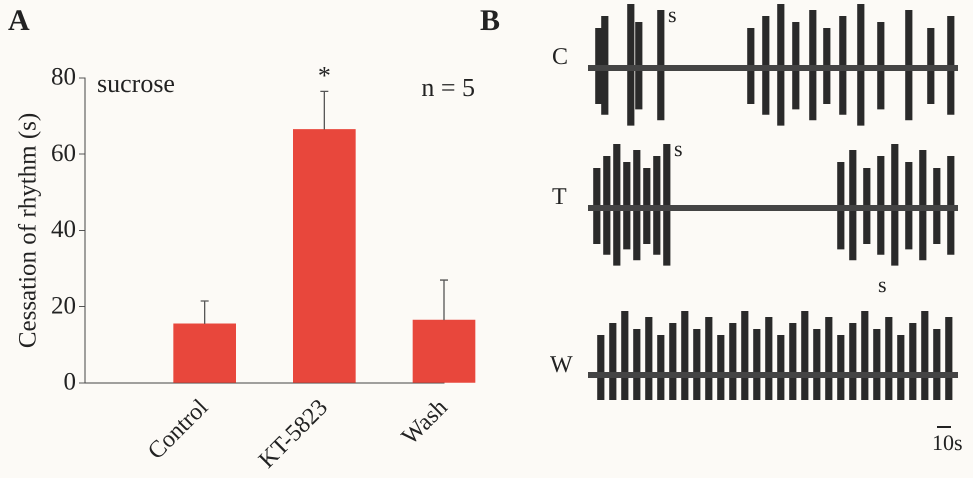 The image size is (973, 478). Describe the element at coordinates (63, 306) in the screenshot. I see `y-tick-label: 20` at that location.